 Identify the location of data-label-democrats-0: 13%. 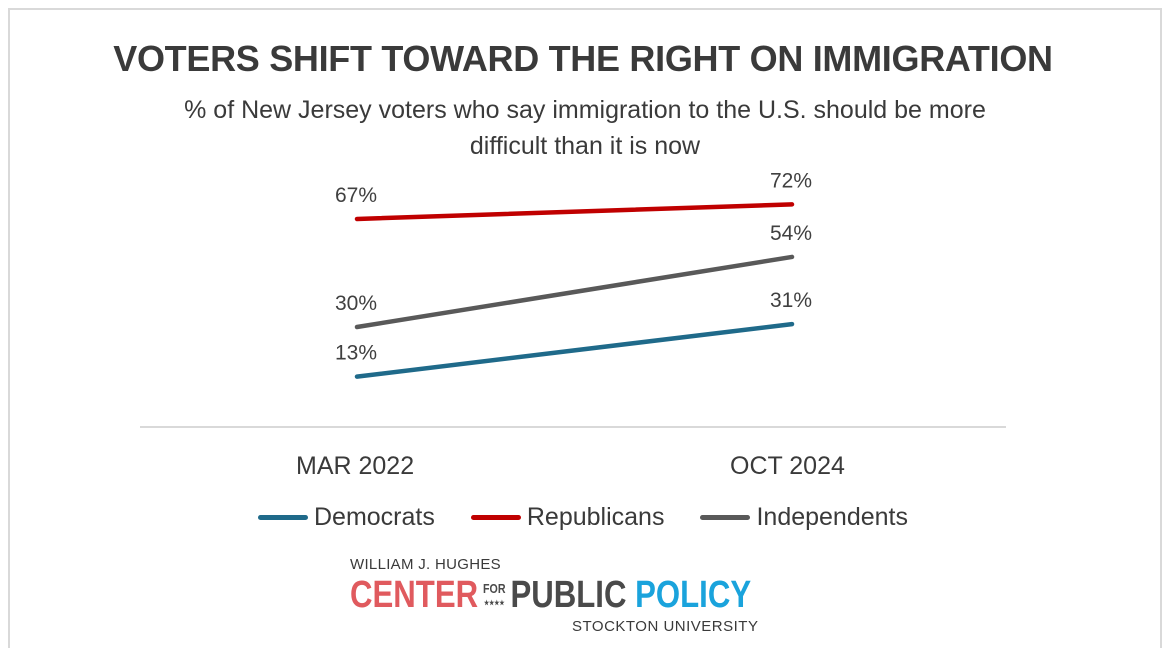
(356, 353).